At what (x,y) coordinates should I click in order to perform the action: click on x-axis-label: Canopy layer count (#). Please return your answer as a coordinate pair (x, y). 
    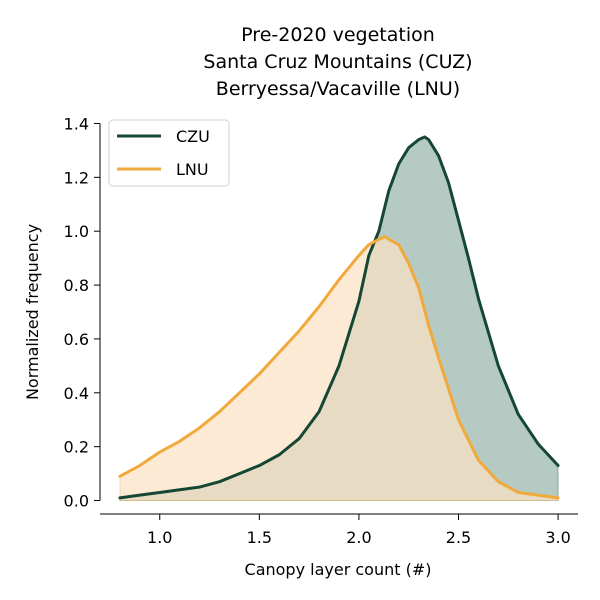
    Looking at the image, I should click on (338, 569).